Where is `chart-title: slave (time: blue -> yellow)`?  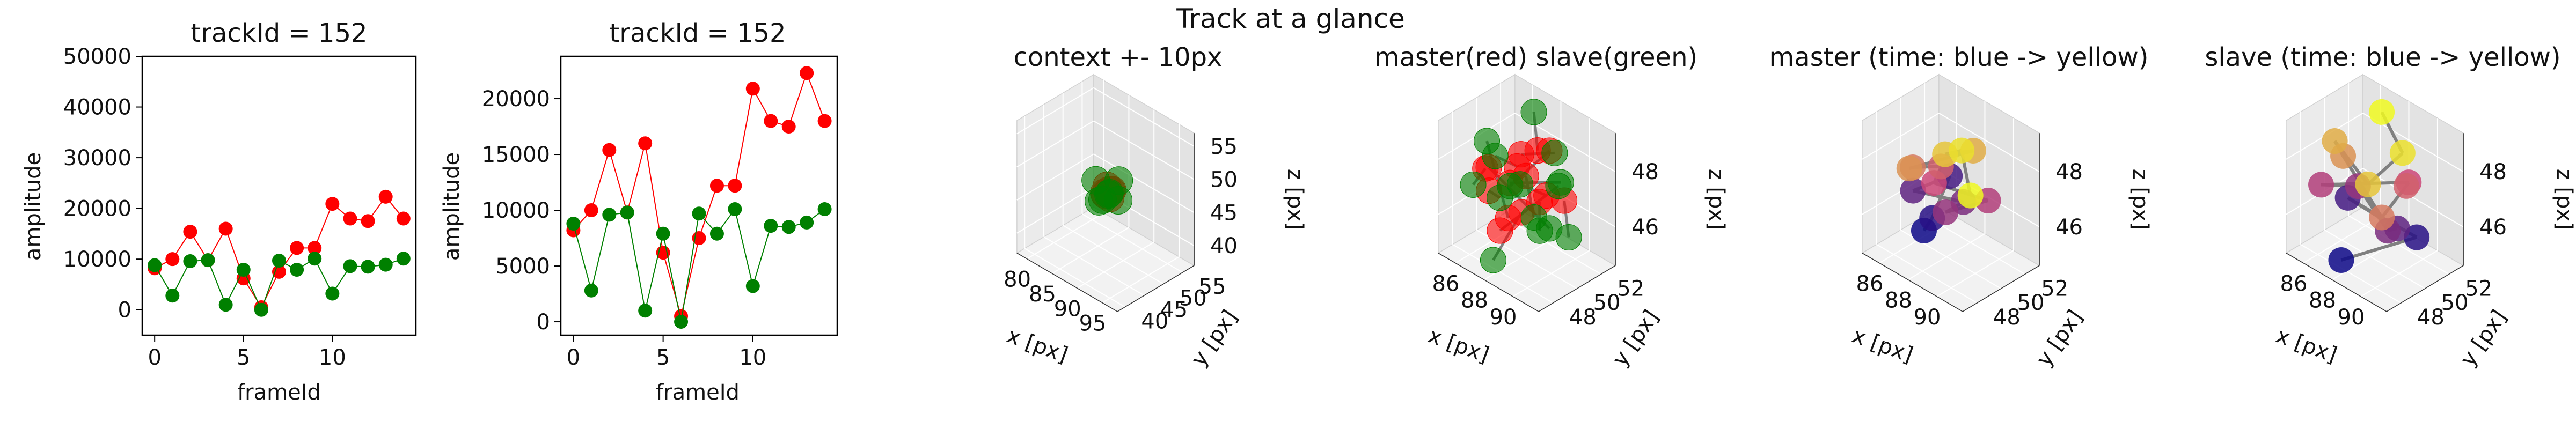 chart-title: slave (time: blue -> yellow) is located at coordinates (2382, 57).